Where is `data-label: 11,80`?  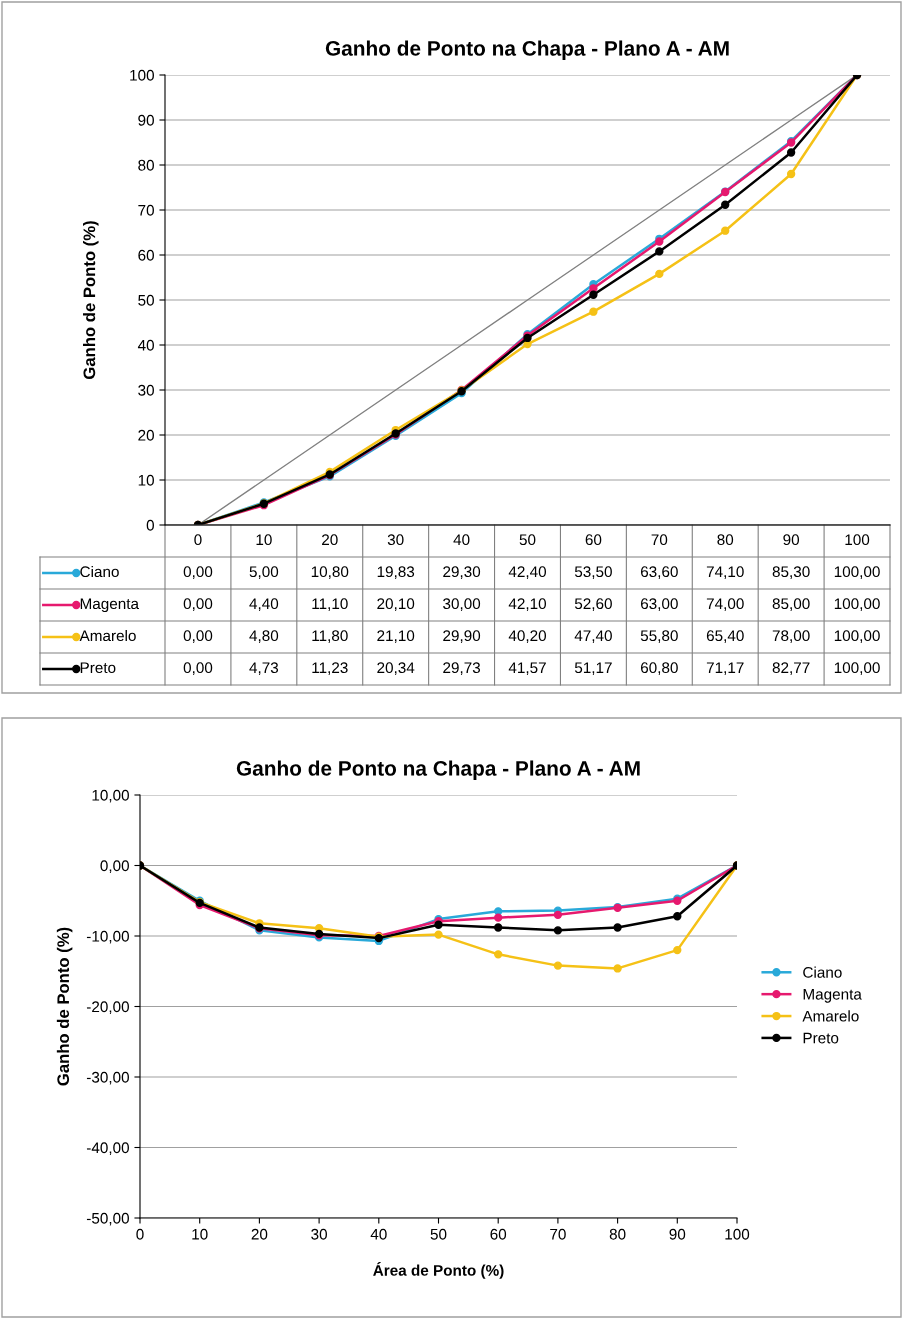
data-label: 11,80 is located at coordinates (330, 636).